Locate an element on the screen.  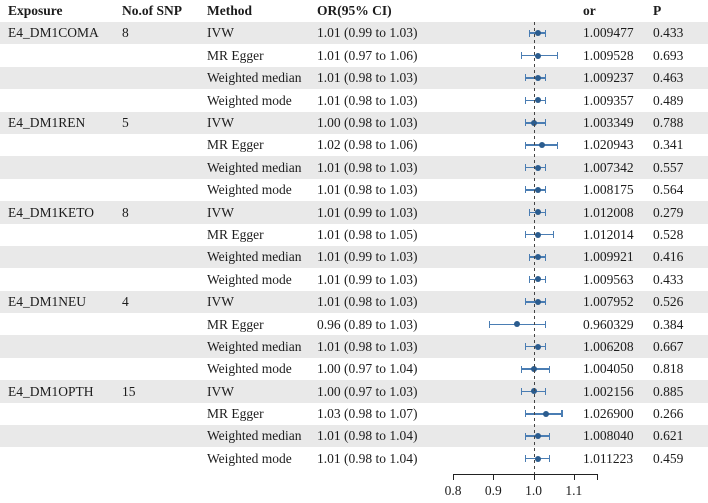
p-cell: 0.693 is located at coordinates (668, 55).